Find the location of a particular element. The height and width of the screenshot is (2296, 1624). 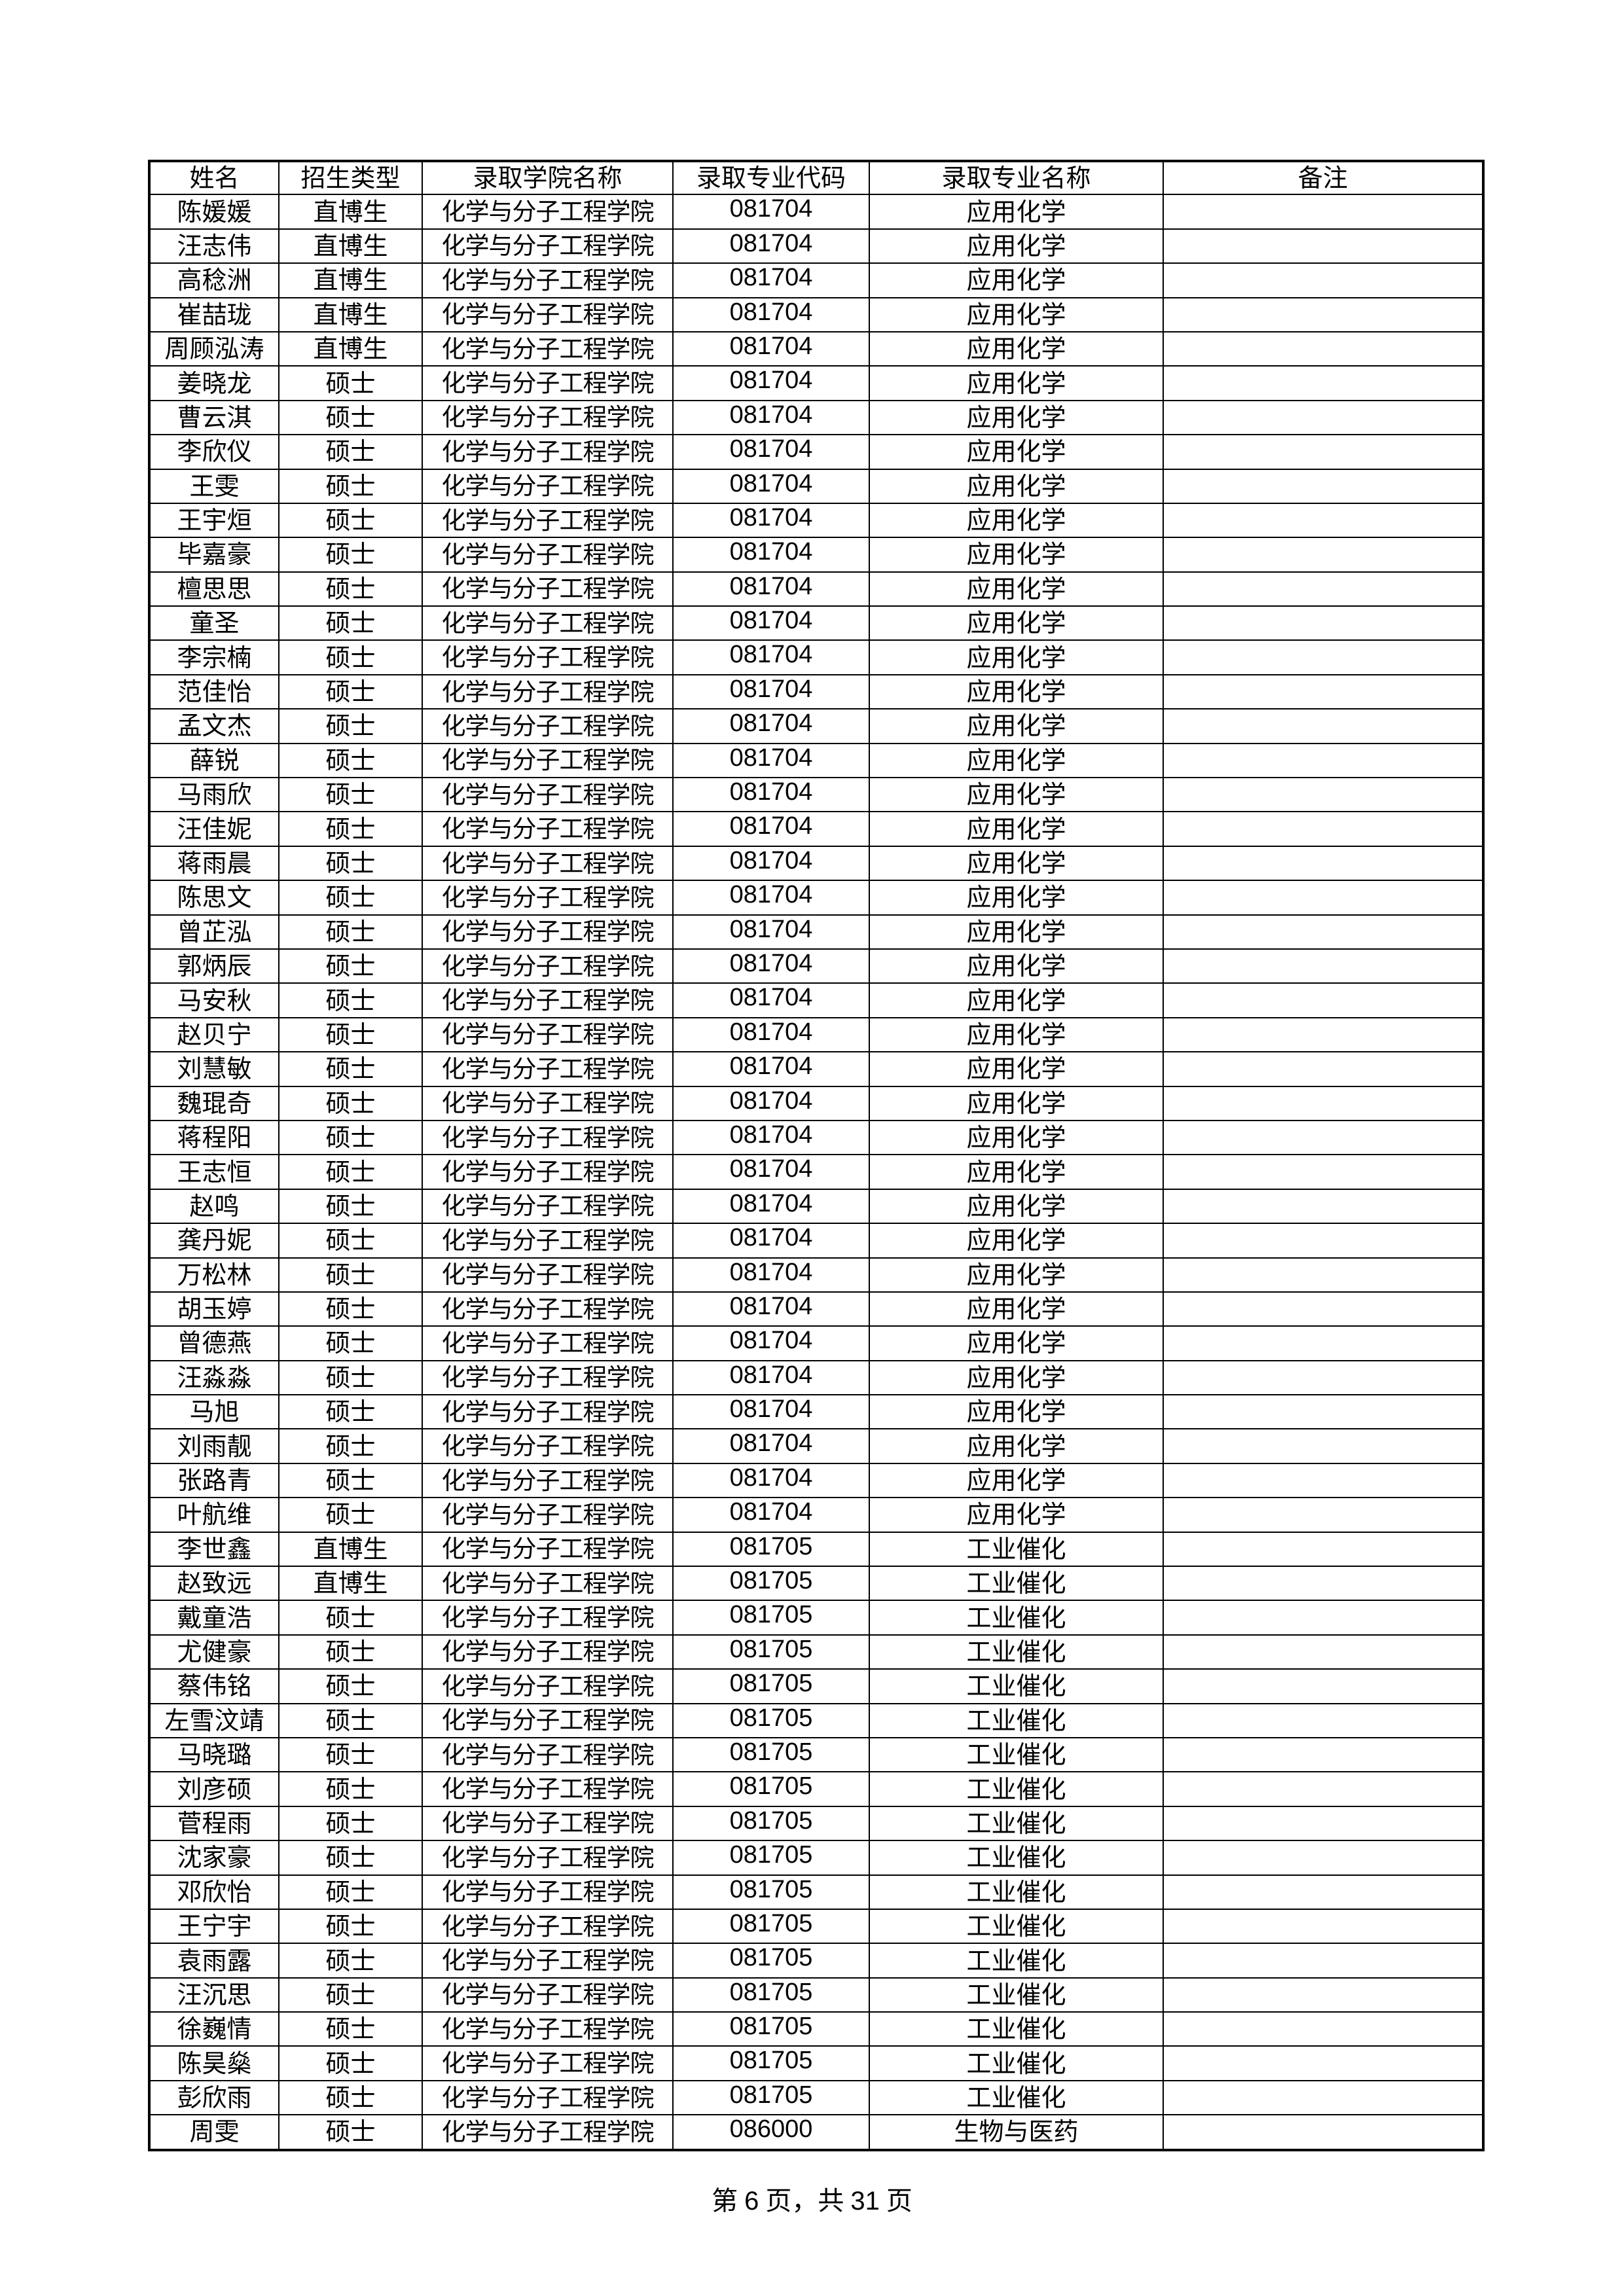

table-row: 邓欣怡 硕士 化学与分子工程学院 081705 工业催化 is located at coordinates (816, 1892).